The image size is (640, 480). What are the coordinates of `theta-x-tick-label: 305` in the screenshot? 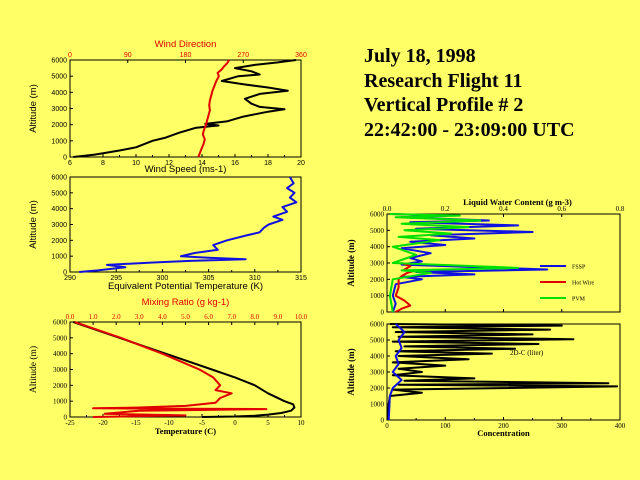 It's located at (209, 278).